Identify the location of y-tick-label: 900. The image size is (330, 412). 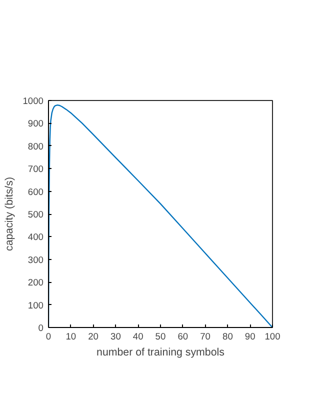
(36, 123).